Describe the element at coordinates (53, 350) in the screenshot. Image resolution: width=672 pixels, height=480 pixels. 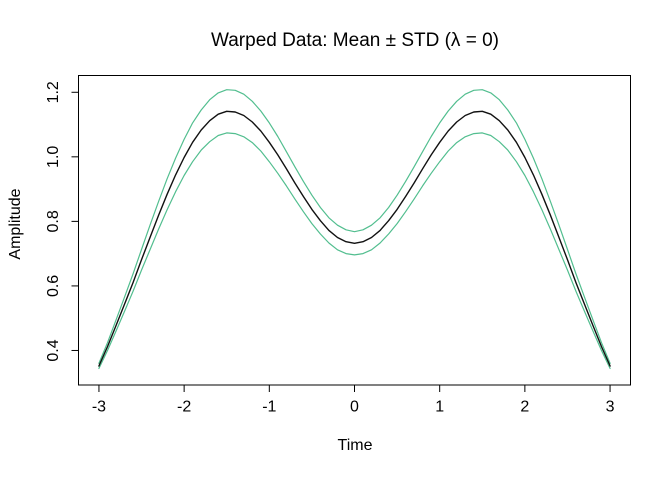
I see `y-tick-label: 0.4` at that location.